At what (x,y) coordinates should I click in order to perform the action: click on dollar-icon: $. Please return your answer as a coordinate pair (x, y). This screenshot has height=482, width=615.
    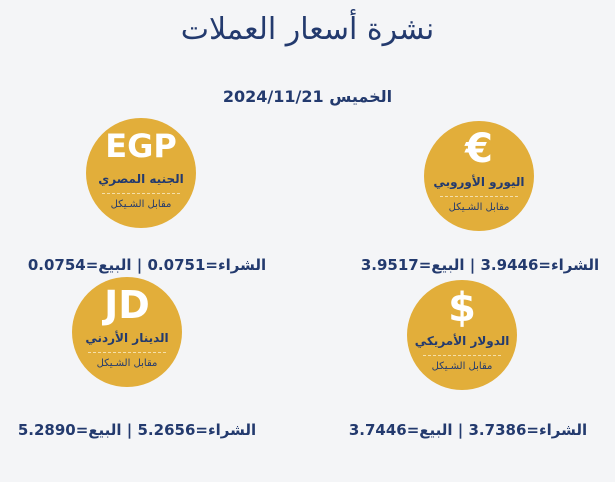
    Looking at the image, I should click on (462, 308).